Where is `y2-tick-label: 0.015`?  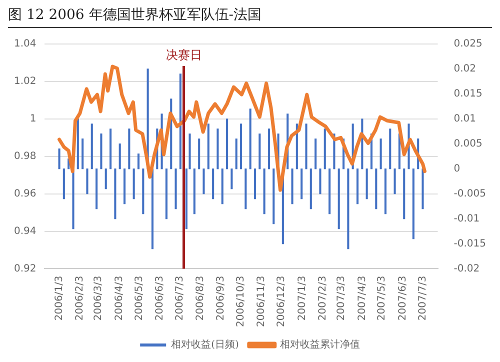 y2-tick-label: 0.015 is located at coordinates (468, 94).